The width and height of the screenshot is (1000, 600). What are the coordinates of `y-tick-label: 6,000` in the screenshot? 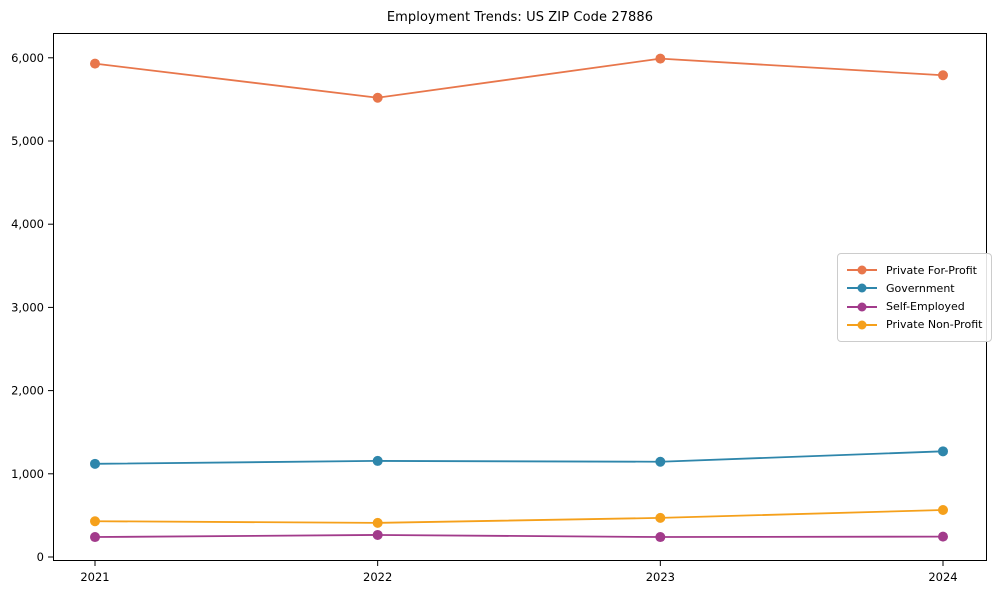 It's located at (27, 58).